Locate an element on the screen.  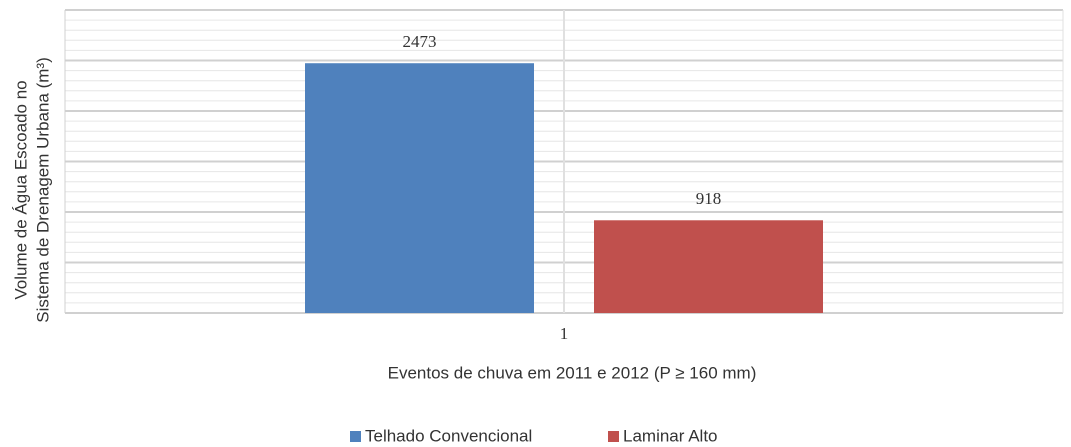
y-axis-label: Volume de Água Escoado no is located at coordinates (20, 189).